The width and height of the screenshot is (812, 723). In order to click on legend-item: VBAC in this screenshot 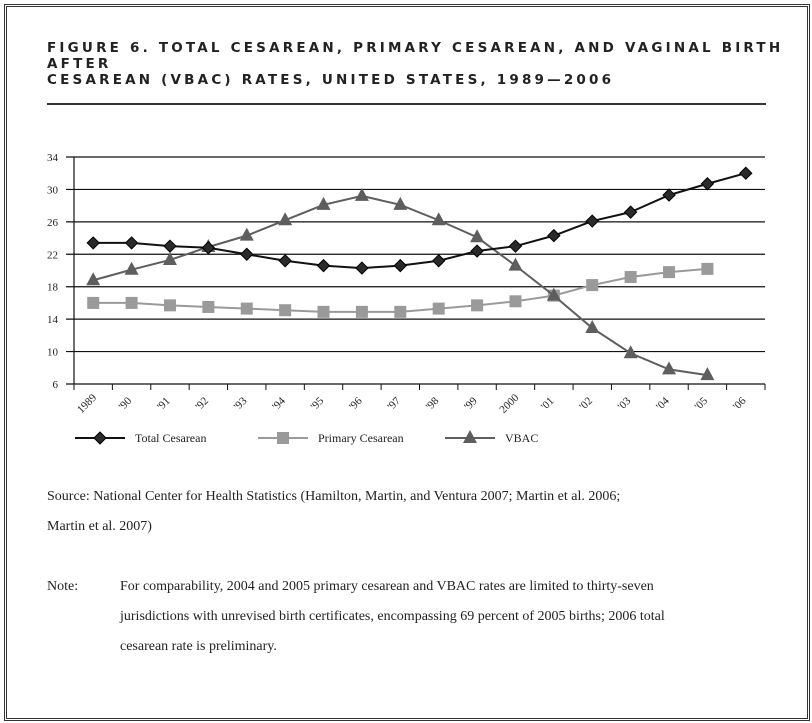, I will do `click(491, 437)`.